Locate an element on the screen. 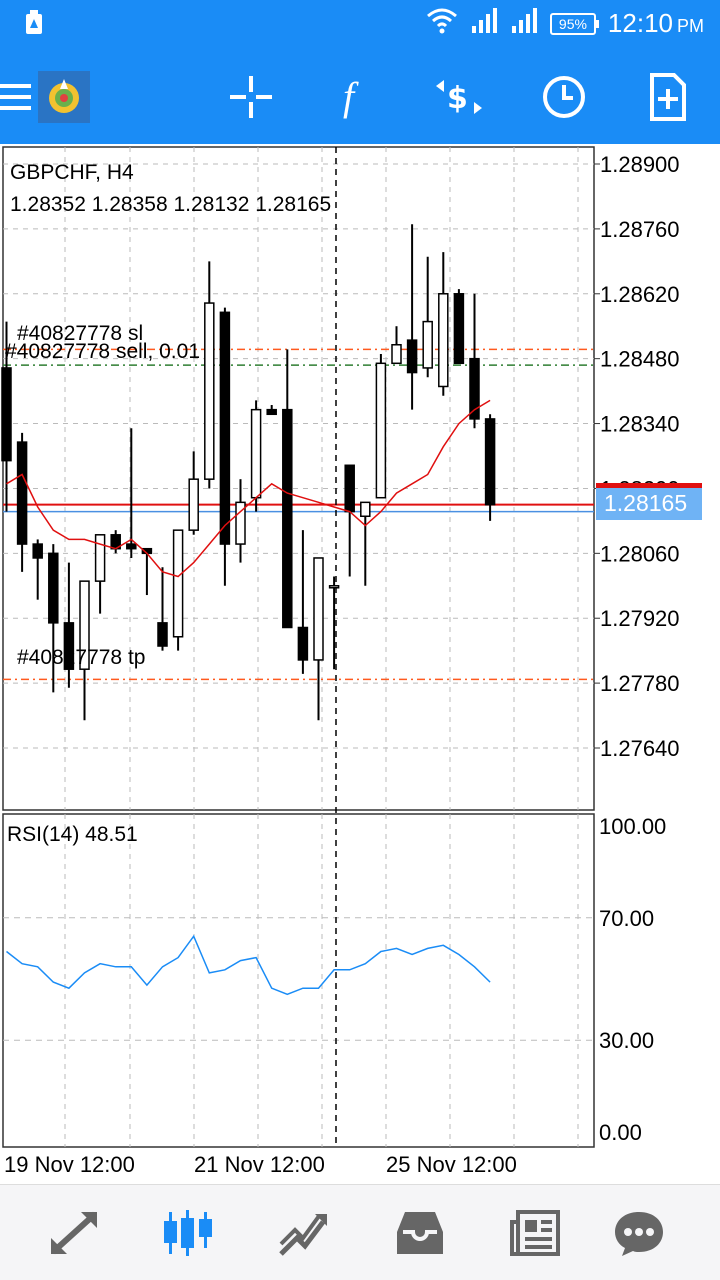  symbol-label: GBPCHF, H4 is located at coordinates (72, 172).